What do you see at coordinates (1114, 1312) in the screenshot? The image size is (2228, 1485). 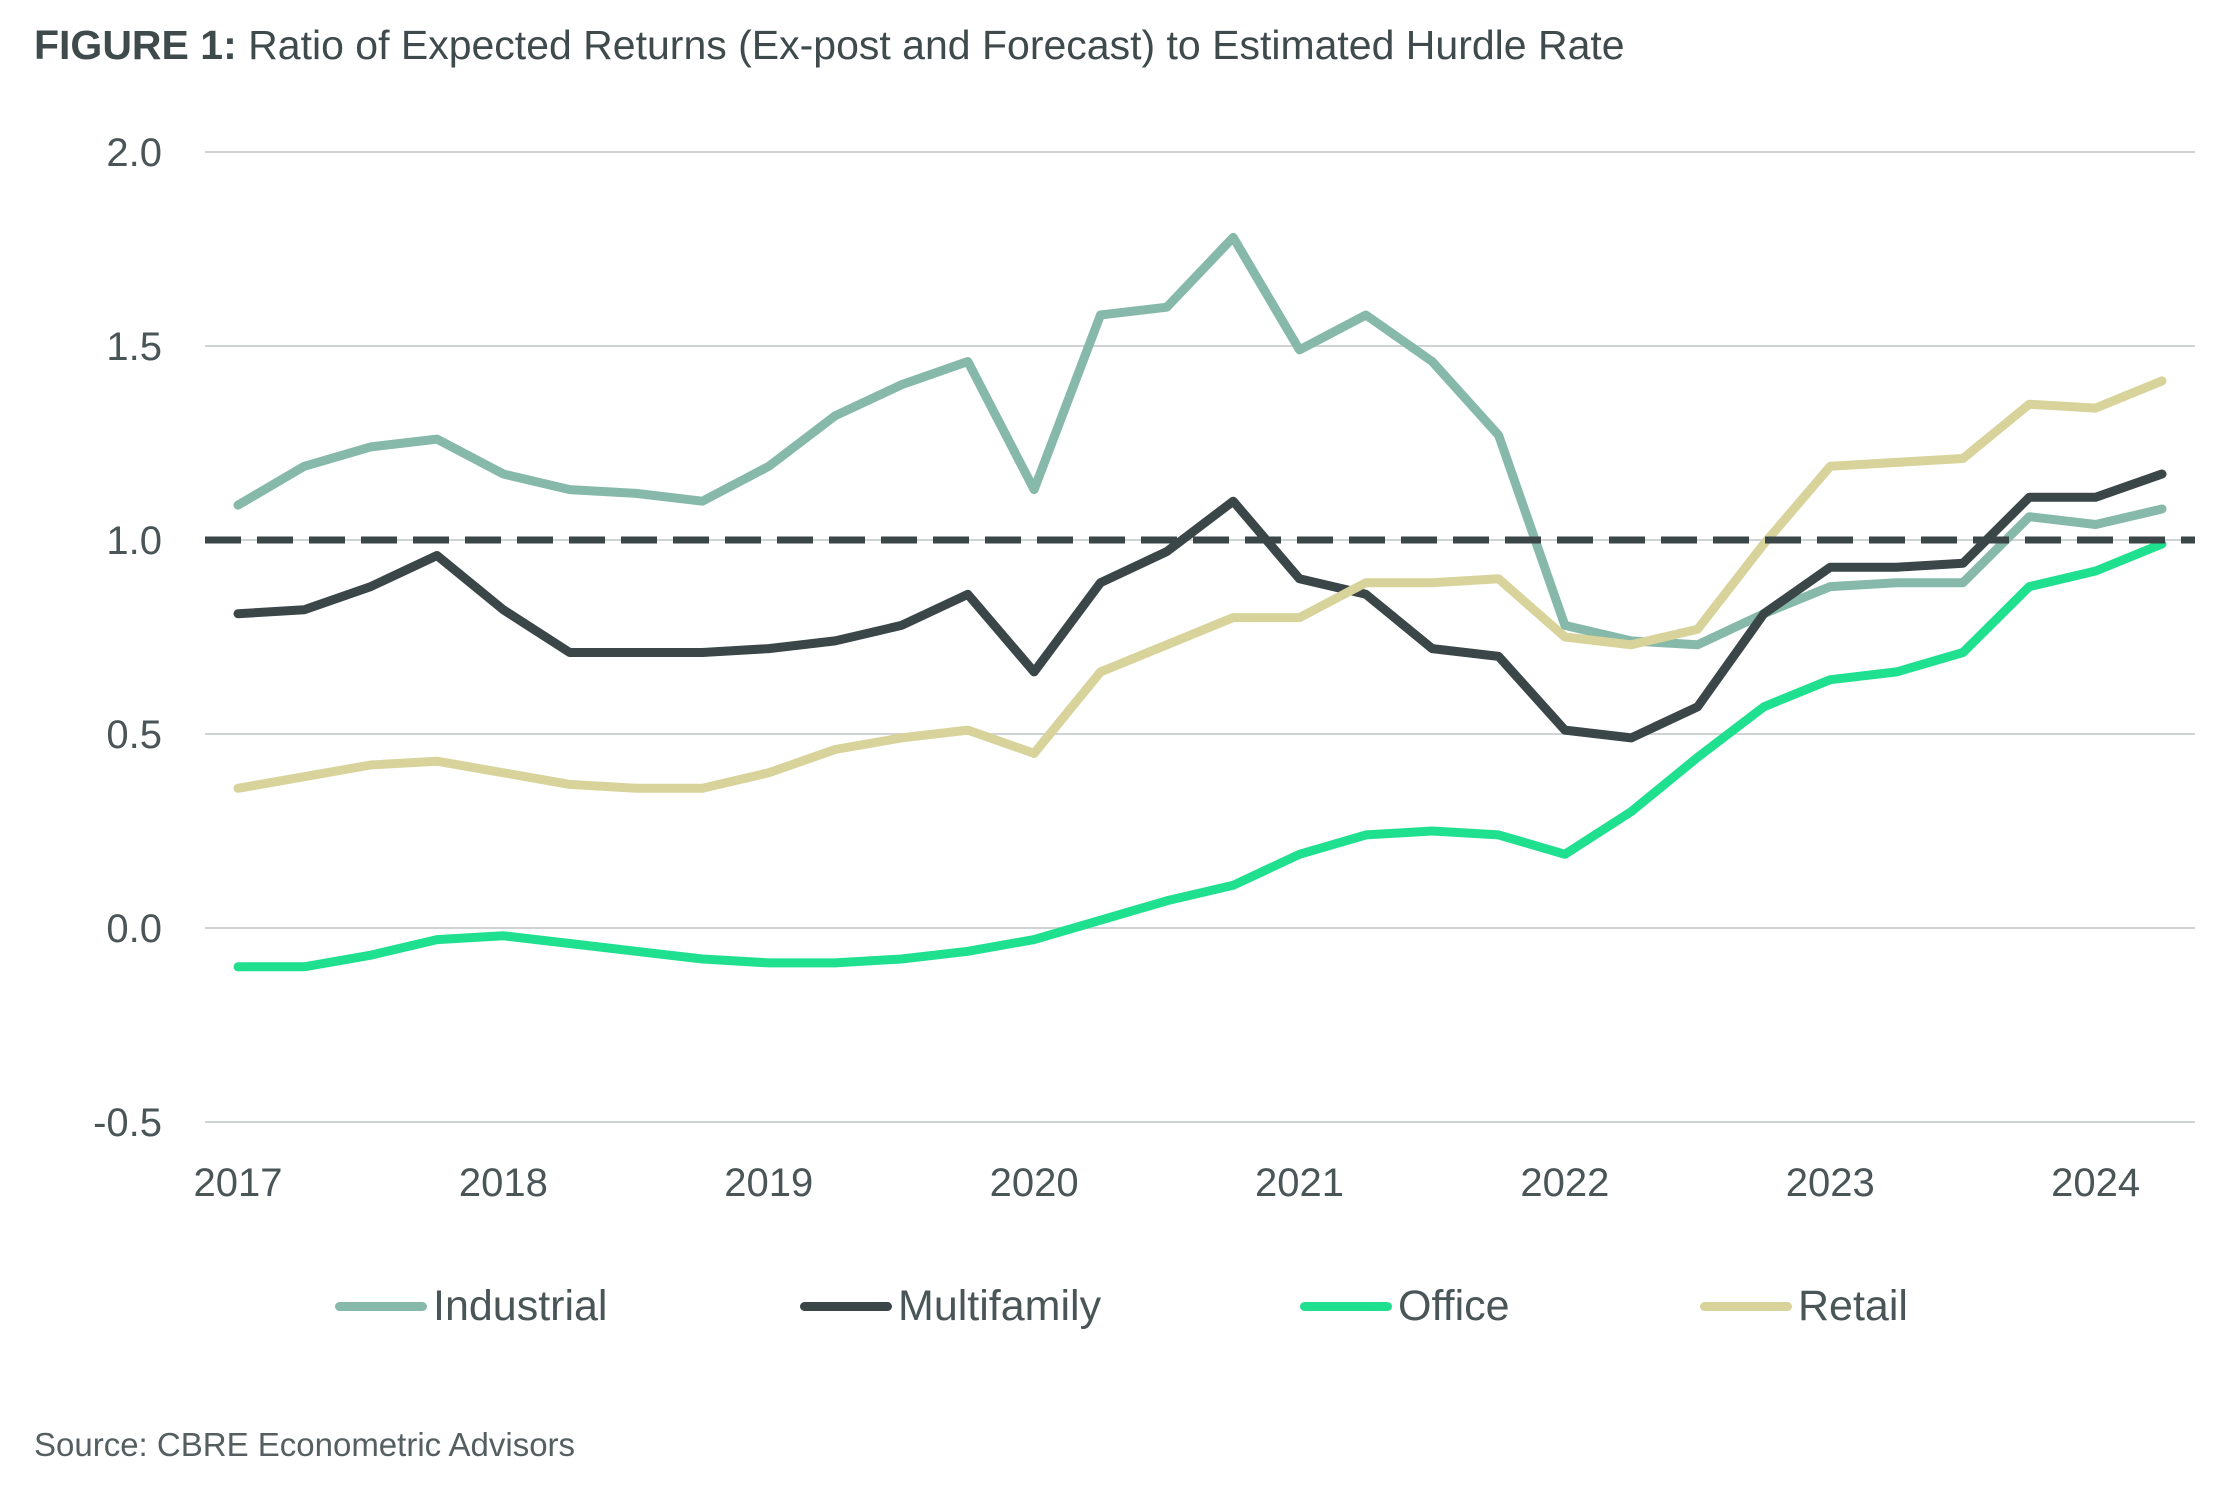 I see `chart-legend: Industrial Multifamily Office Retail` at bounding box center [1114, 1312].